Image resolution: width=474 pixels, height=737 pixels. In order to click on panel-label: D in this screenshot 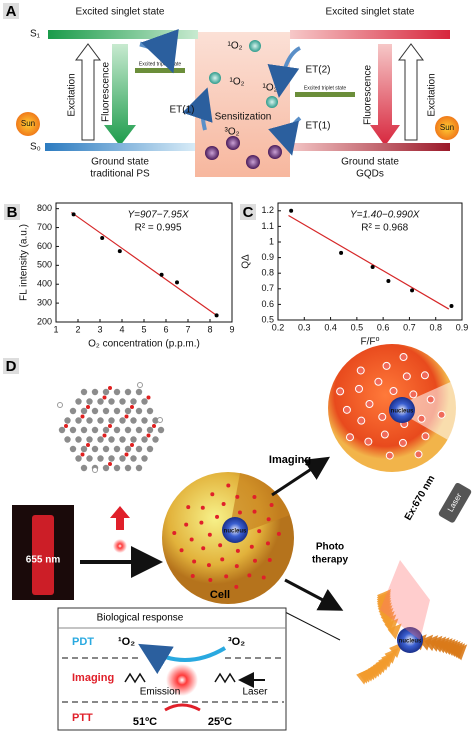, I will do `click(11, 366)`.